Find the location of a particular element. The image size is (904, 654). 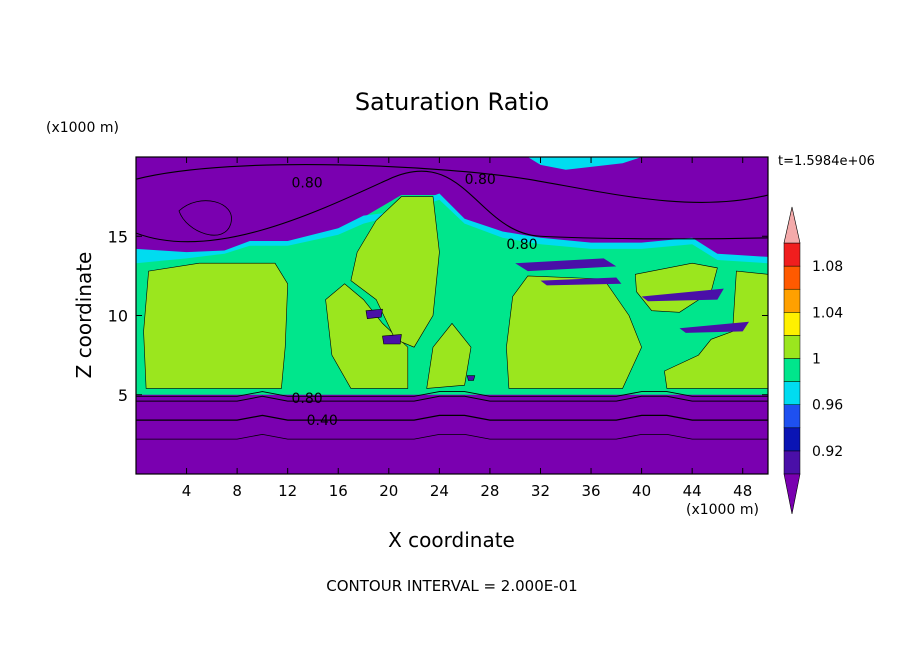

y-axis-unit: (x1000 m) is located at coordinates (82, 128).